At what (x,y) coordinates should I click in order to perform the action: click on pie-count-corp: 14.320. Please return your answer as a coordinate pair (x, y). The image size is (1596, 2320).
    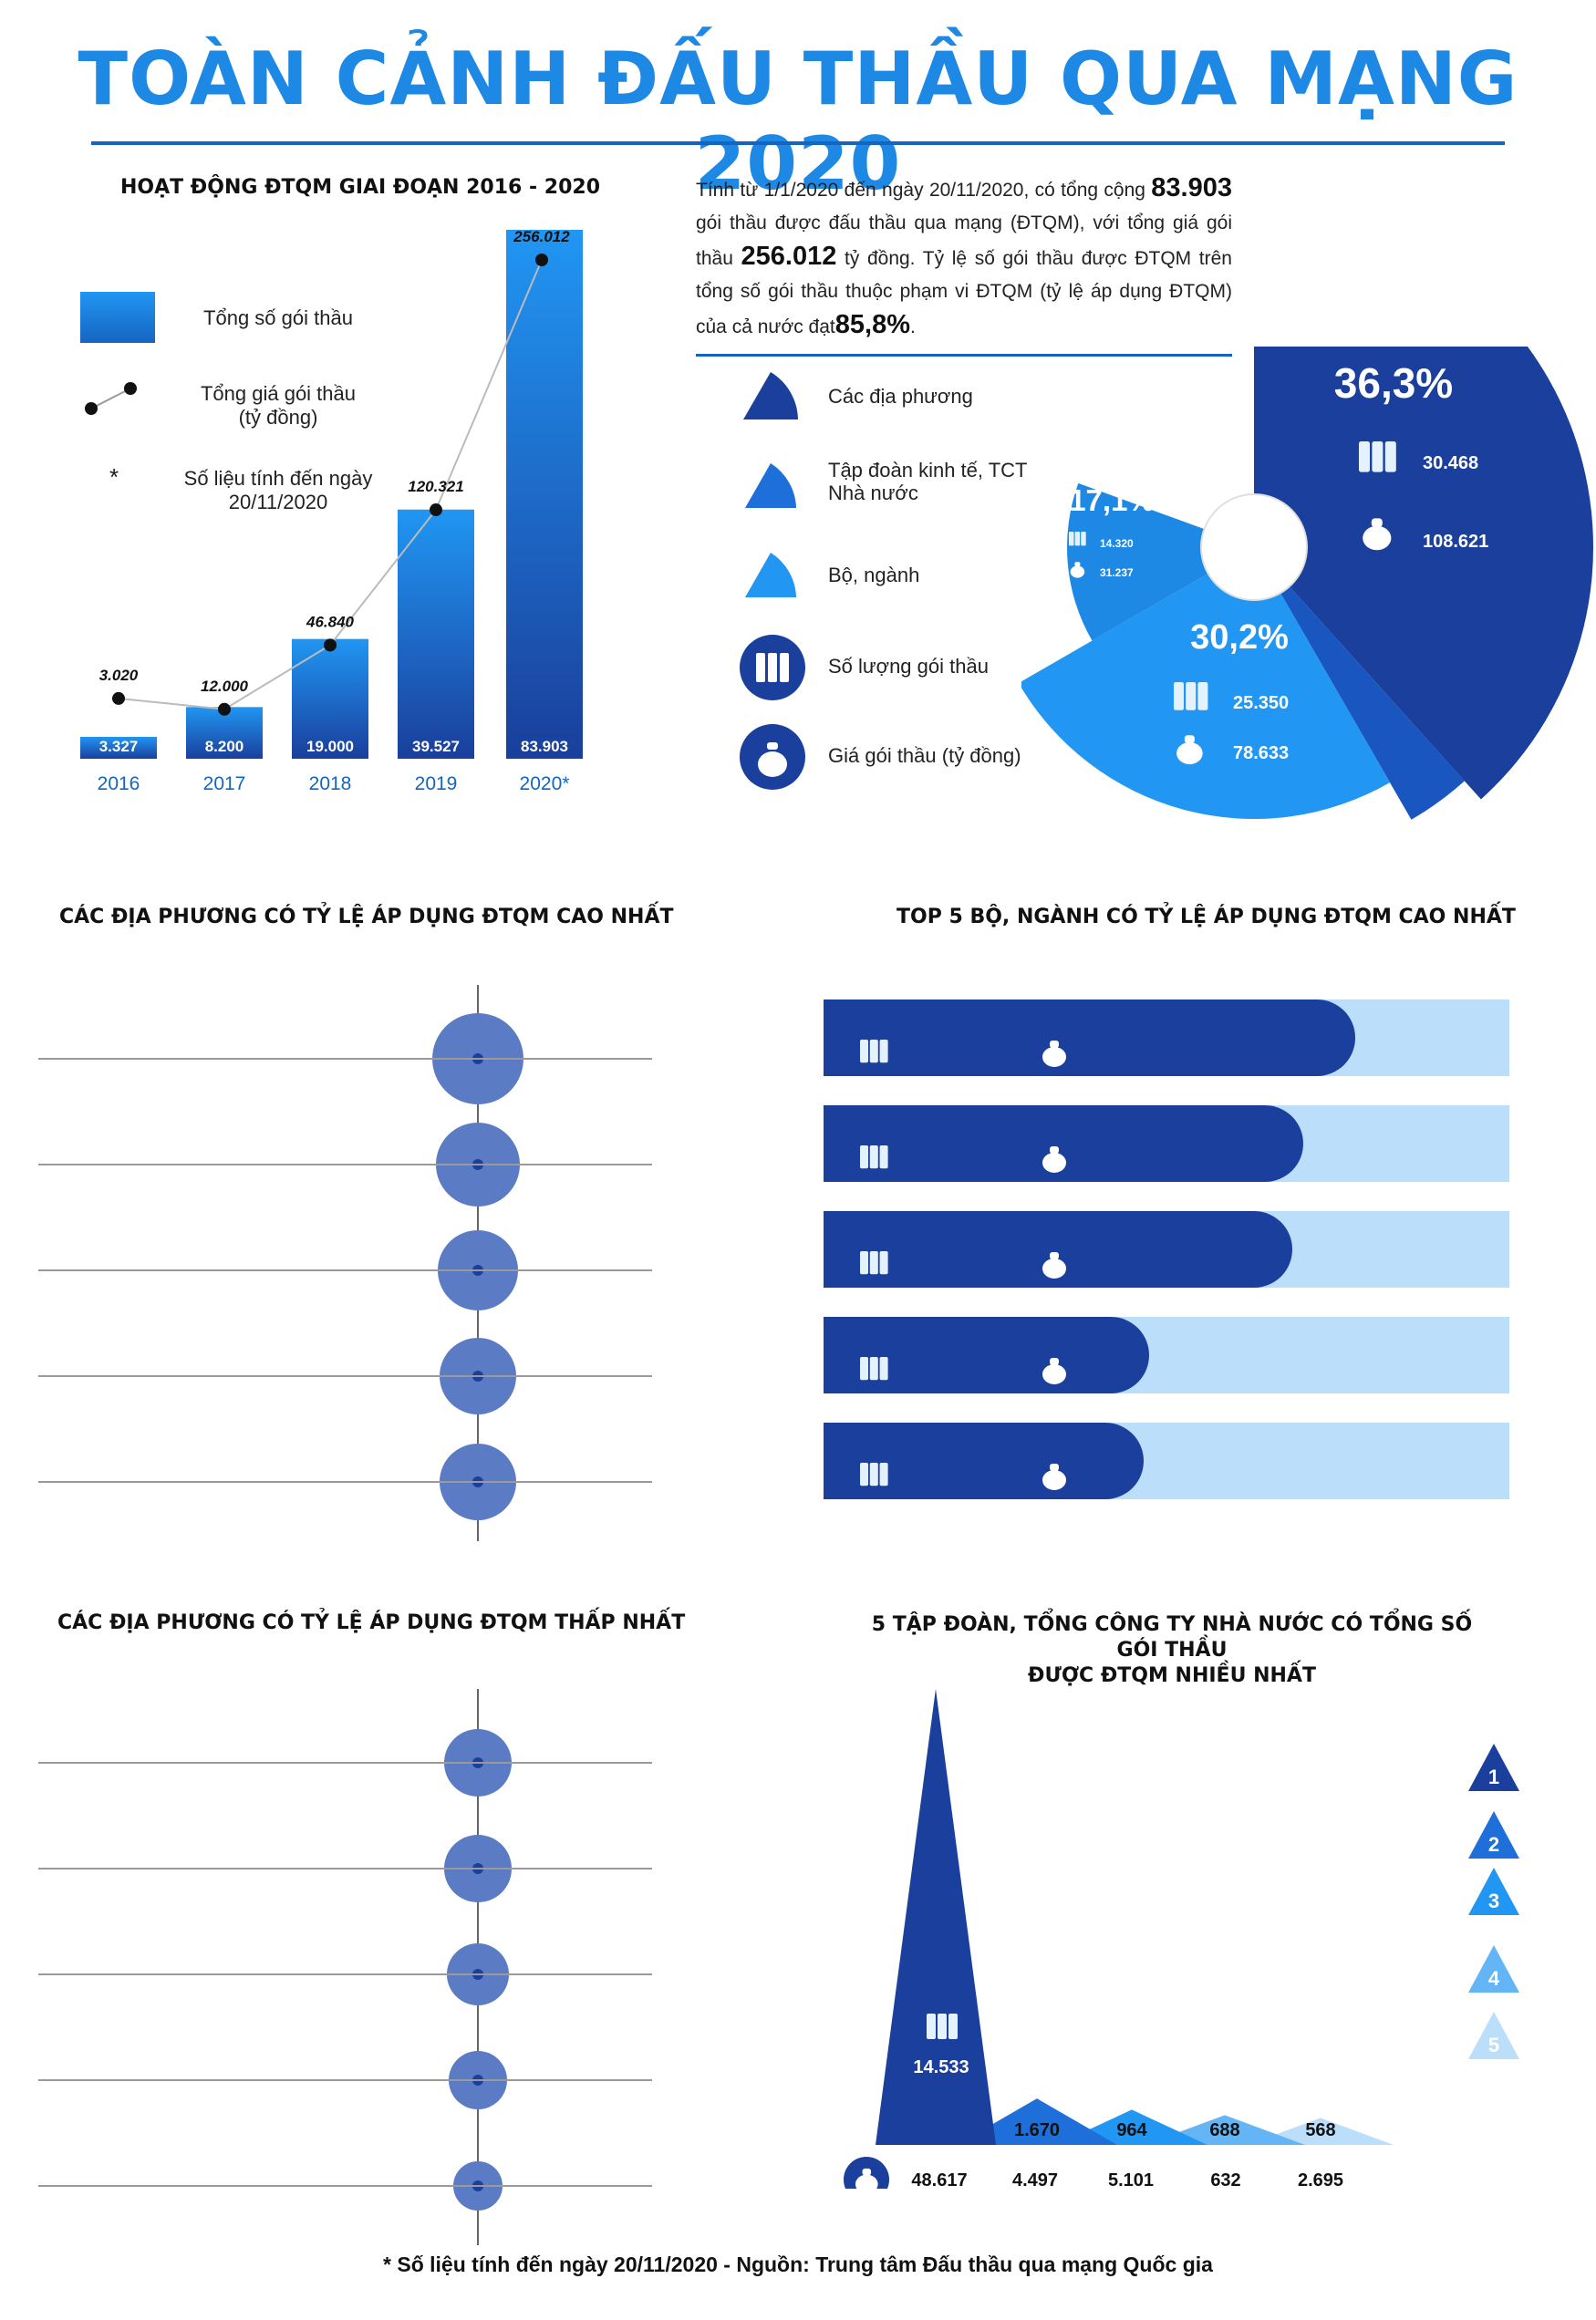
    Looking at the image, I should click on (1117, 543).